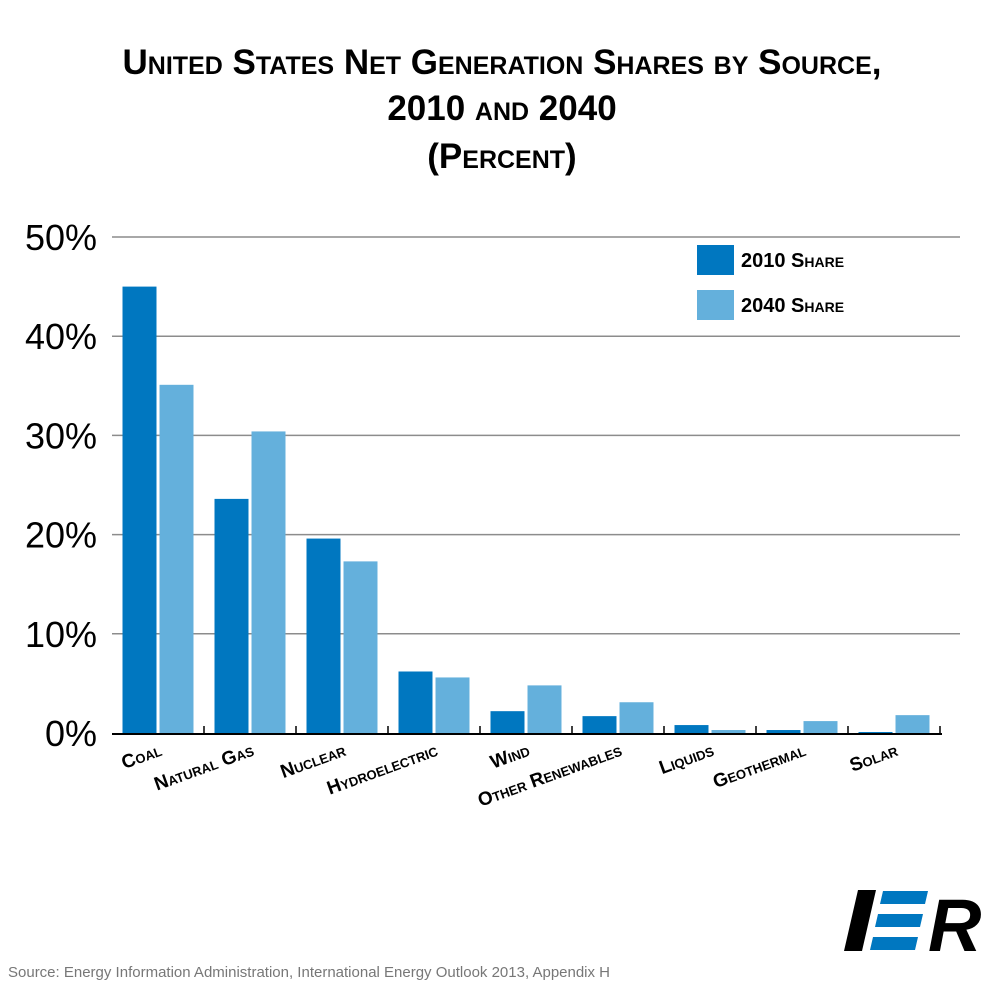 The height and width of the screenshot is (988, 1000). I want to click on x-axis, so click(527, 730).